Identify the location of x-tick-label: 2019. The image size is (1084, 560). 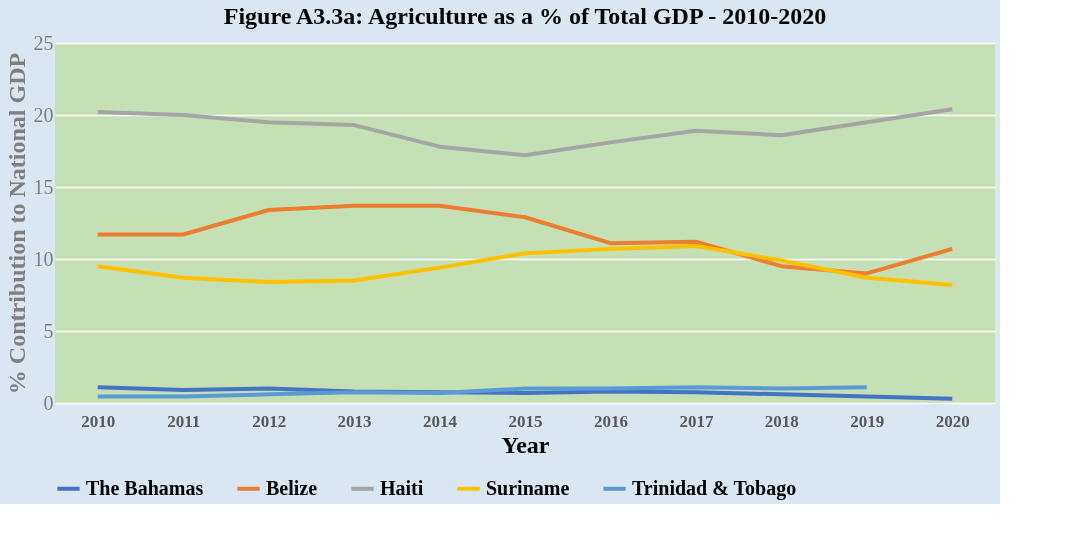
(867, 421).